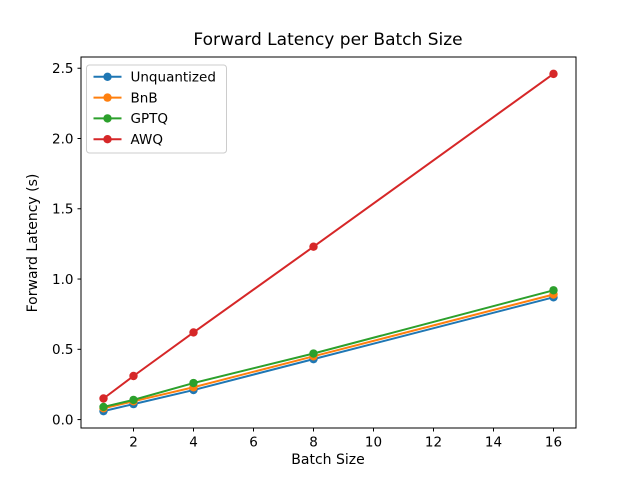  I want to click on legend-marker-gptq, so click(107, 118).